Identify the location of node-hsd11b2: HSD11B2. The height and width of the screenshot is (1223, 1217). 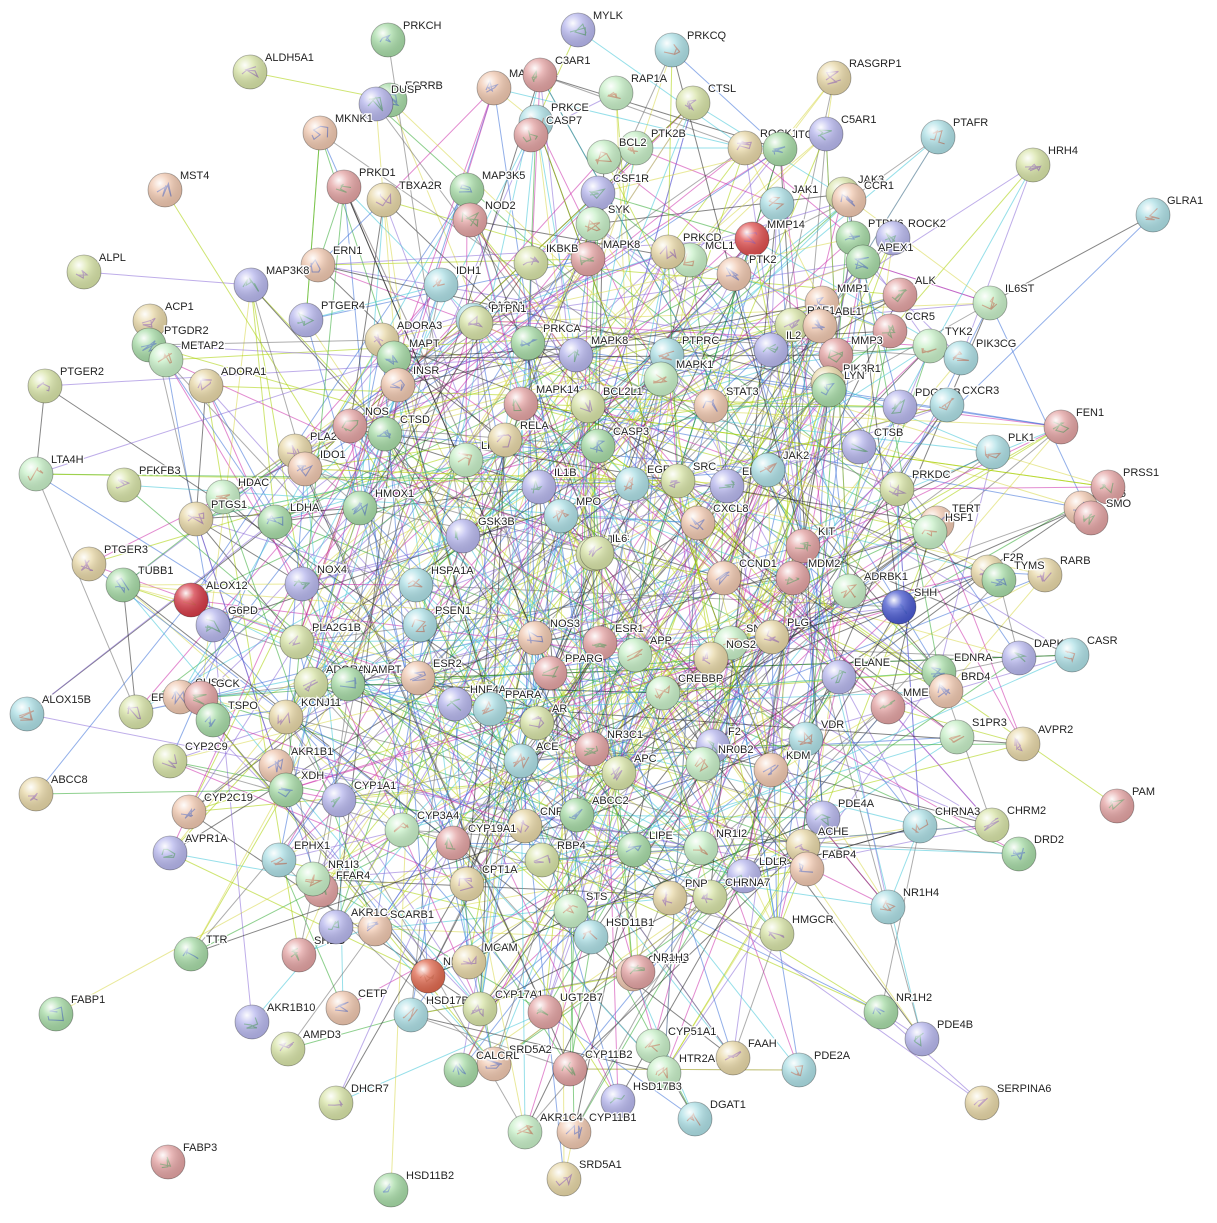
(414, 1188).